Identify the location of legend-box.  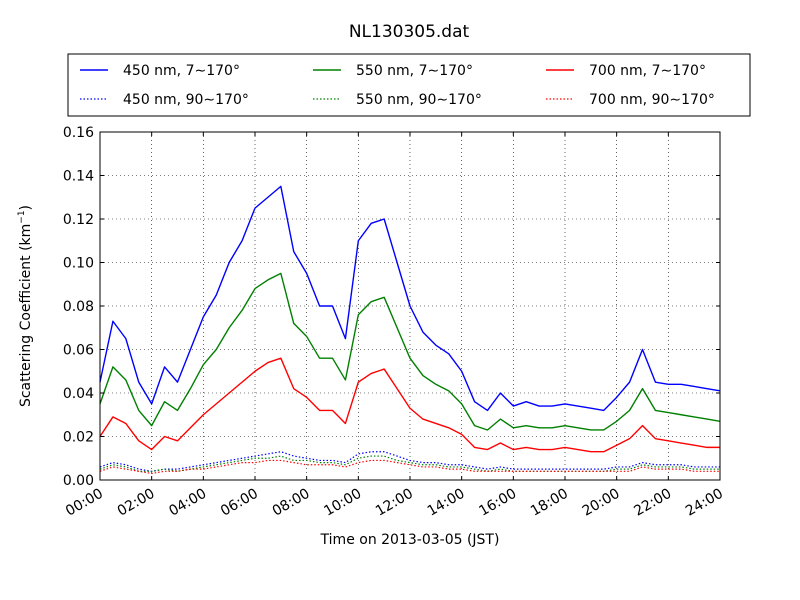
(409, 85).